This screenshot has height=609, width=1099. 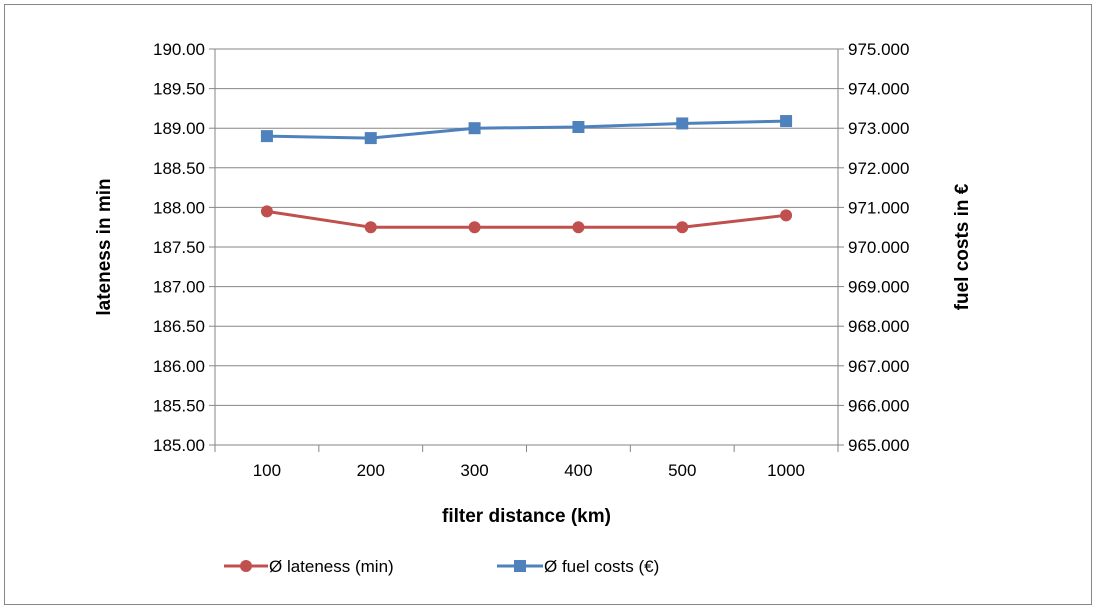 What do you see at coordinates (246, 566) in the screenshot?
I see `legend-marker-lateness` at bounding box center [246, 566].